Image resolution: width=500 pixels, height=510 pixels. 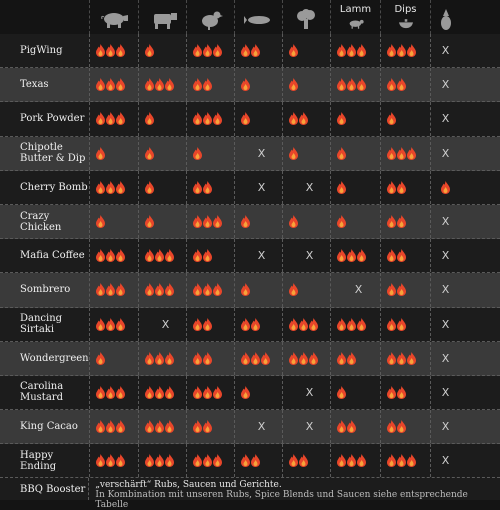 I want to click on row-name: Dancing Sirtaki, so click(x=45, y=324).